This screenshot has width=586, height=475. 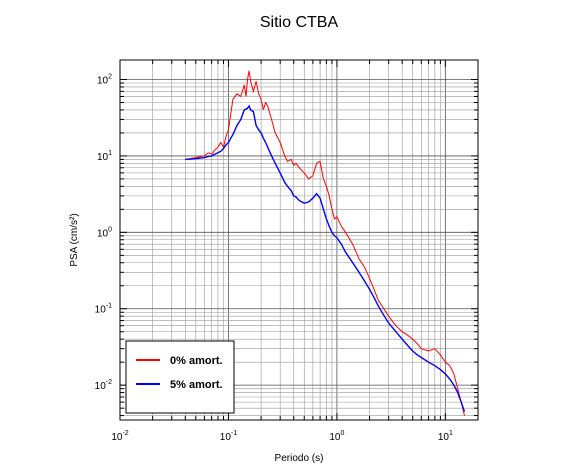 I want to click on y-tick-label: 10⁻¹, so click(x=103, y=309).